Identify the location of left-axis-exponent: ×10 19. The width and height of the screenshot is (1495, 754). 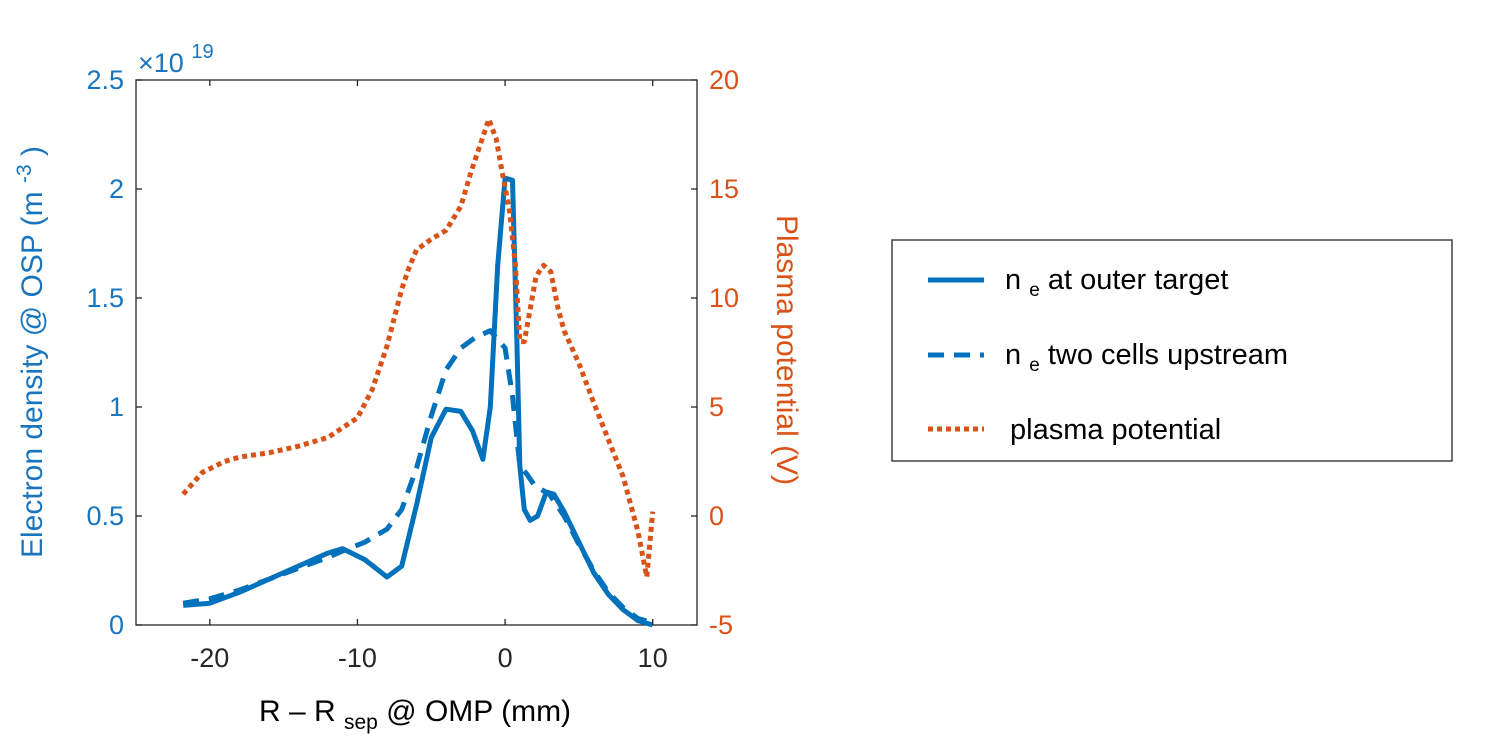
(176, 59).